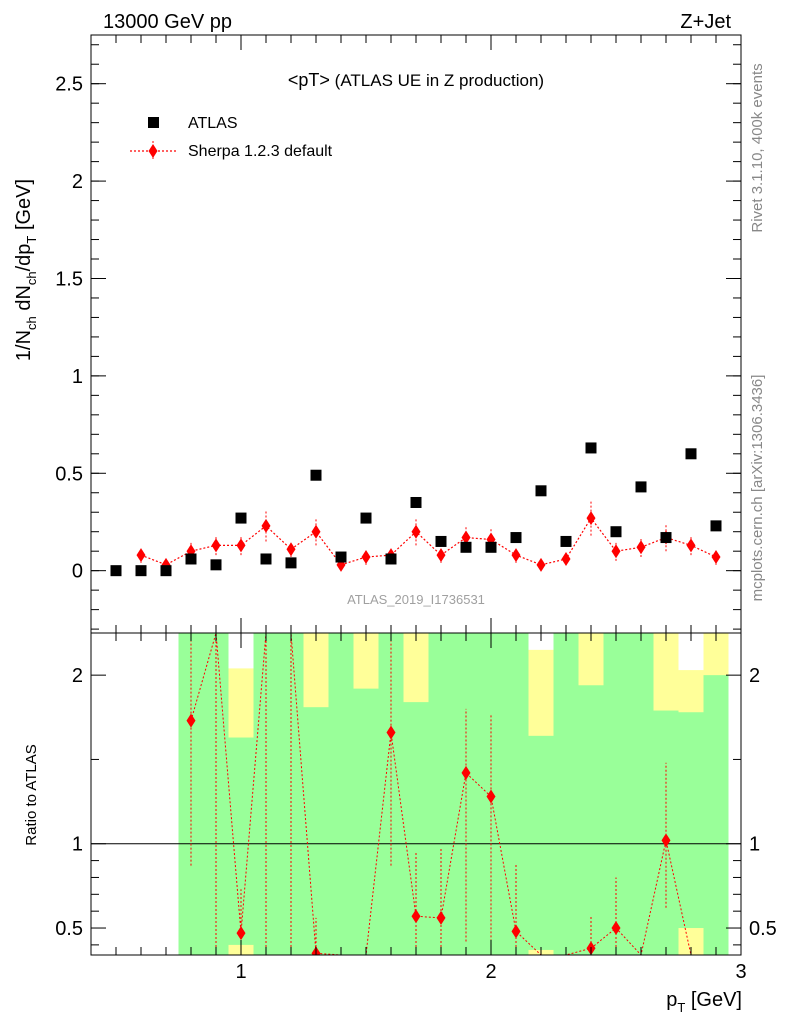 This screenshot has height=1024, width=786. I want to click on y-axis-label: 1/Nch dNch/dpT [GeV], so click(26, 270).